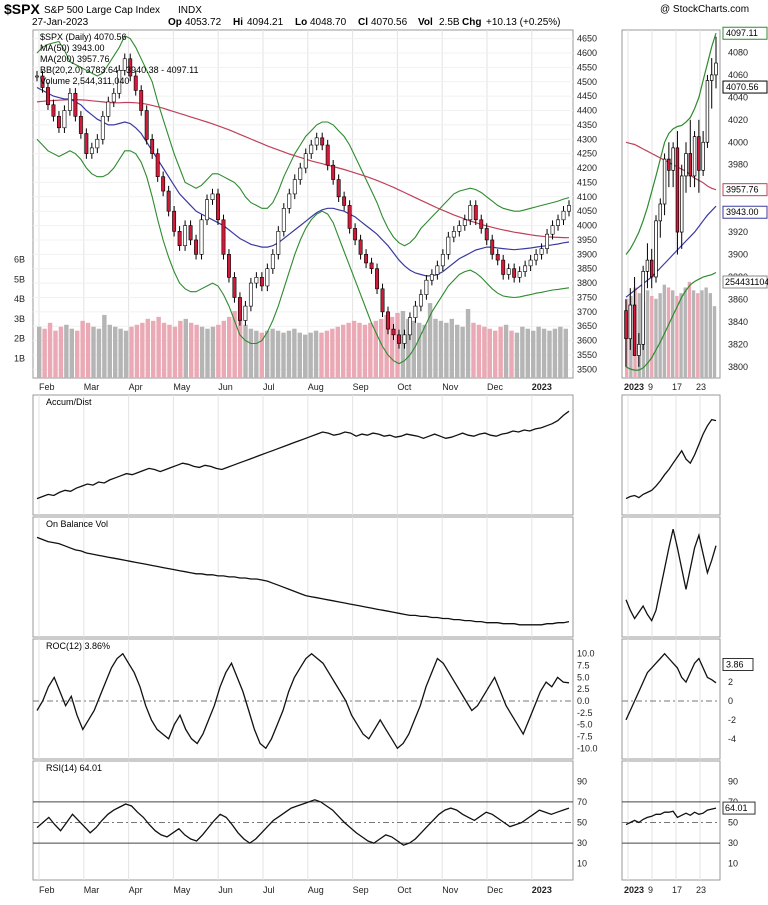 Image resolution: width=768 pixels, height=905 pixels. Describe the element at coordinates (733, 781) in the screenshot. I see `rsi-zoom-tick-label: 90` at that location.